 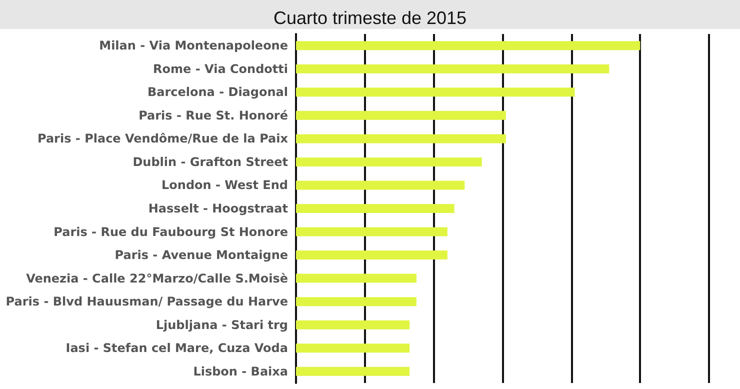 I want to click on y-tick-label: Paris - Place Vendôme/Rue de la Paix, so click(x=162, y=139).